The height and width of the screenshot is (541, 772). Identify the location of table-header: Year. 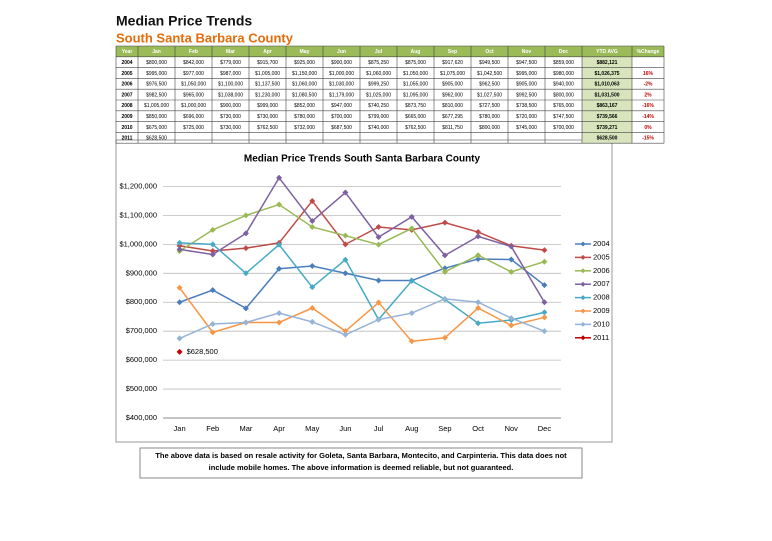
(127, 52).